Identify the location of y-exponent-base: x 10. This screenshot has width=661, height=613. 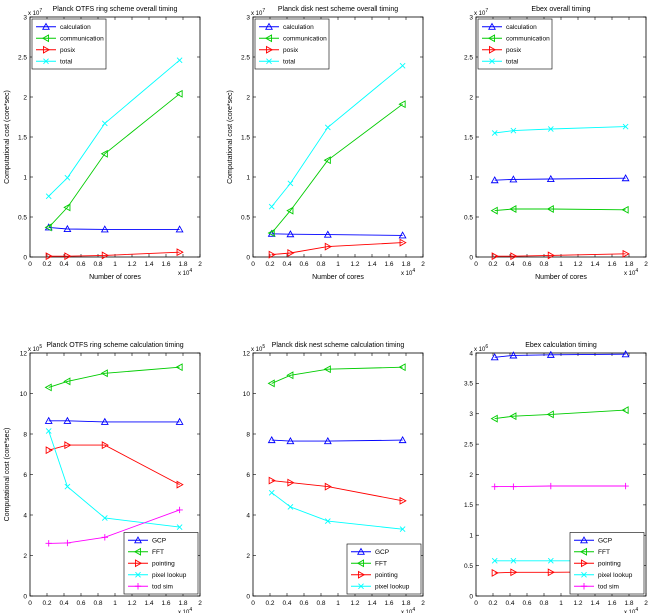
(34, 350).